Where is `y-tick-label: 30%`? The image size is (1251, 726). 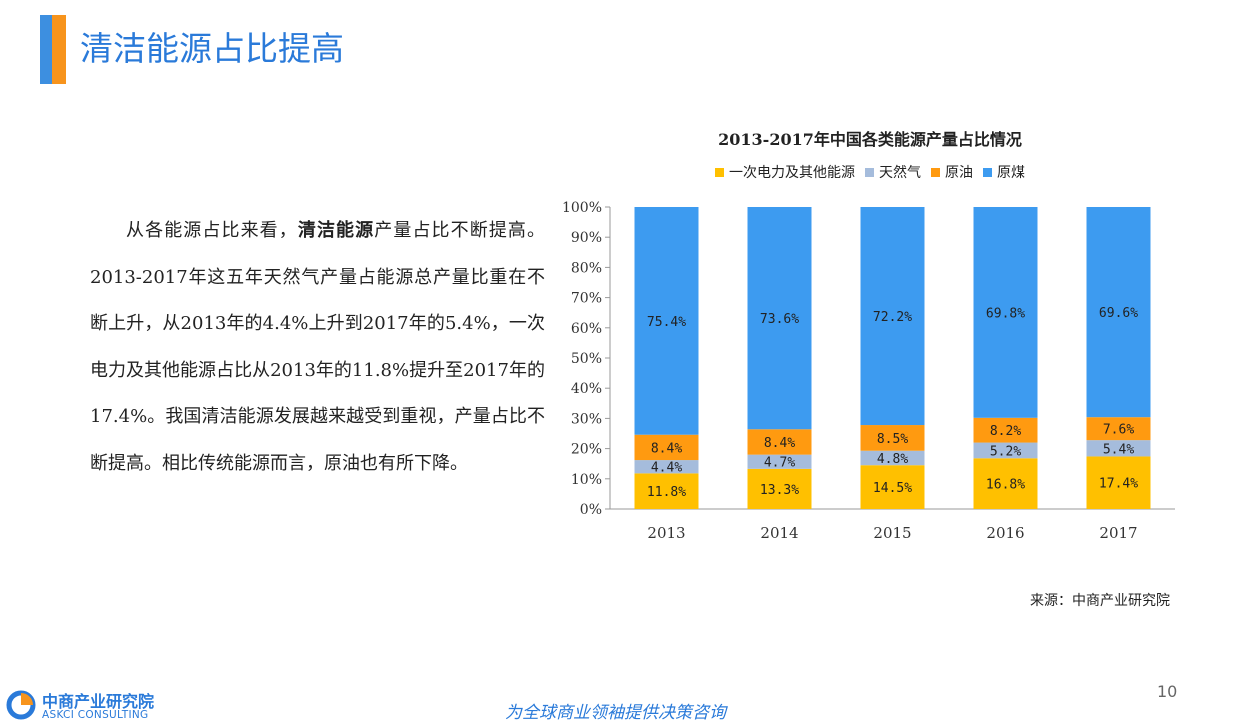
y-tick-label: 30% is located at coordinates (586, 419).